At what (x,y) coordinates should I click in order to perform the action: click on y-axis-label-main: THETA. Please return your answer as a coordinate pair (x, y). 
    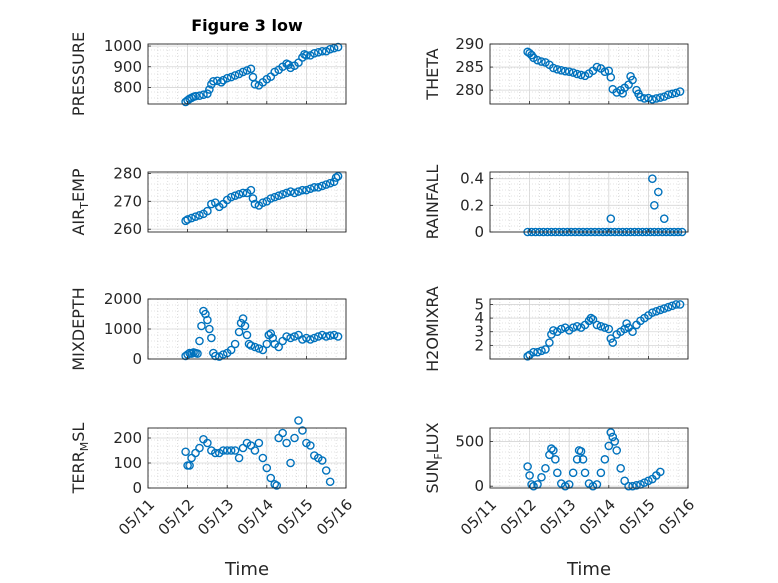
    Looking at the image, I should click on (432, 74).